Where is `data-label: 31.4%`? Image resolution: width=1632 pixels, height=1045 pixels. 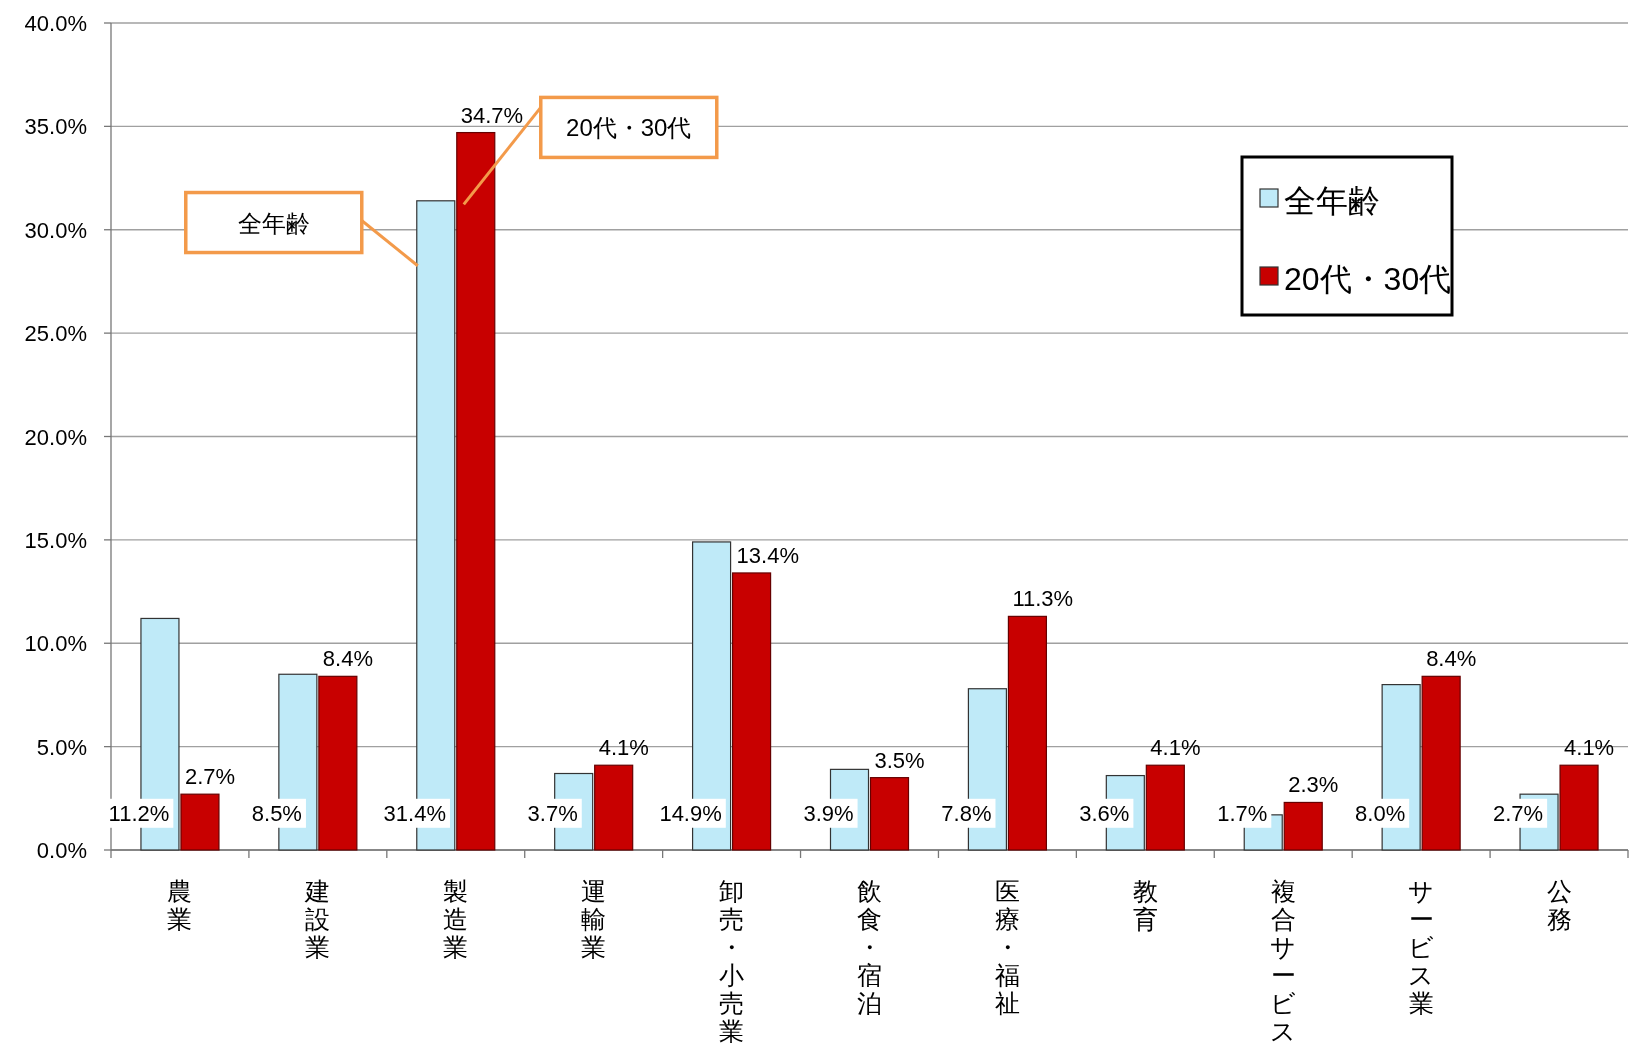 data-label: 31.4% is located at coordinates (414, 813).